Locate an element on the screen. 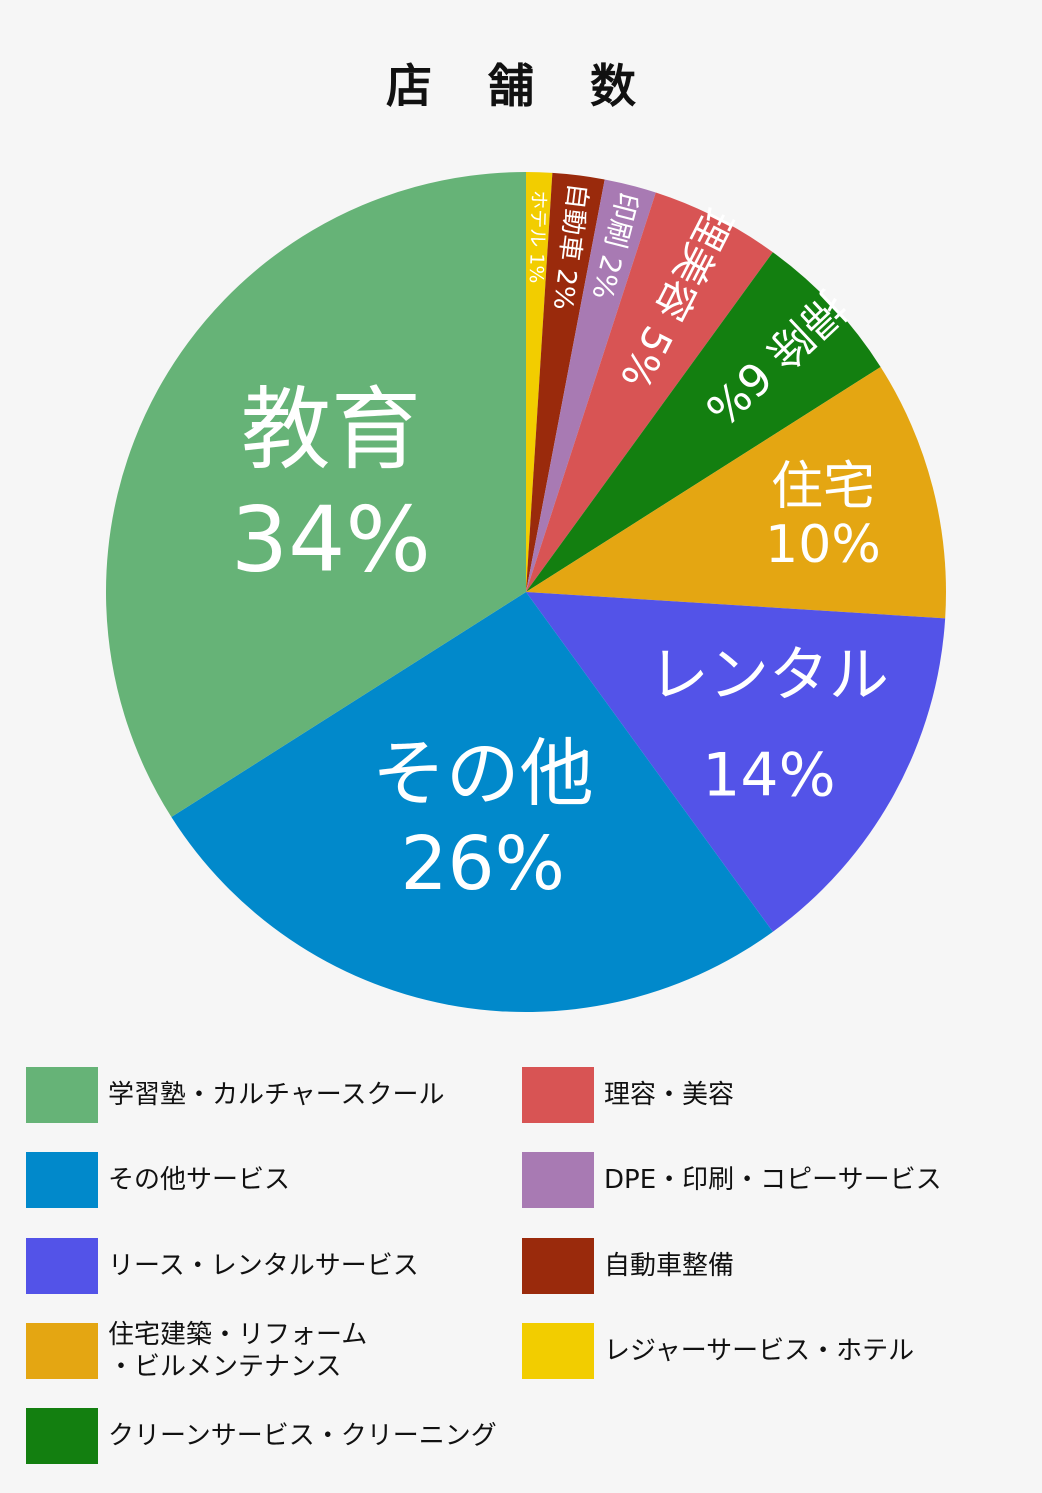 This screenshot has width=1042, height=1493. pie-slice-printing is located at coordinates (591, 385).